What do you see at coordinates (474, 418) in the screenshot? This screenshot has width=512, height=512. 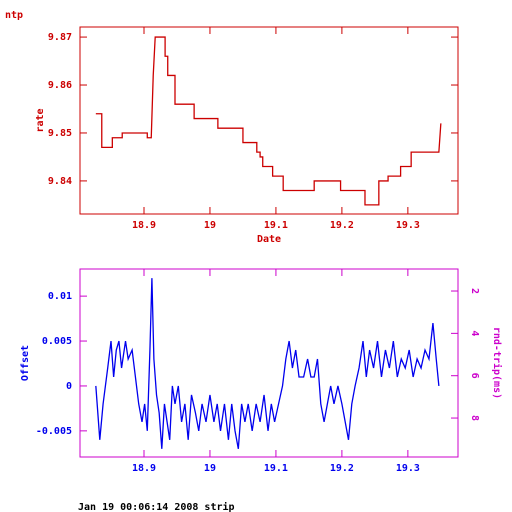 I see `y2-tick-label: 8` at bounding box center [474, 418].